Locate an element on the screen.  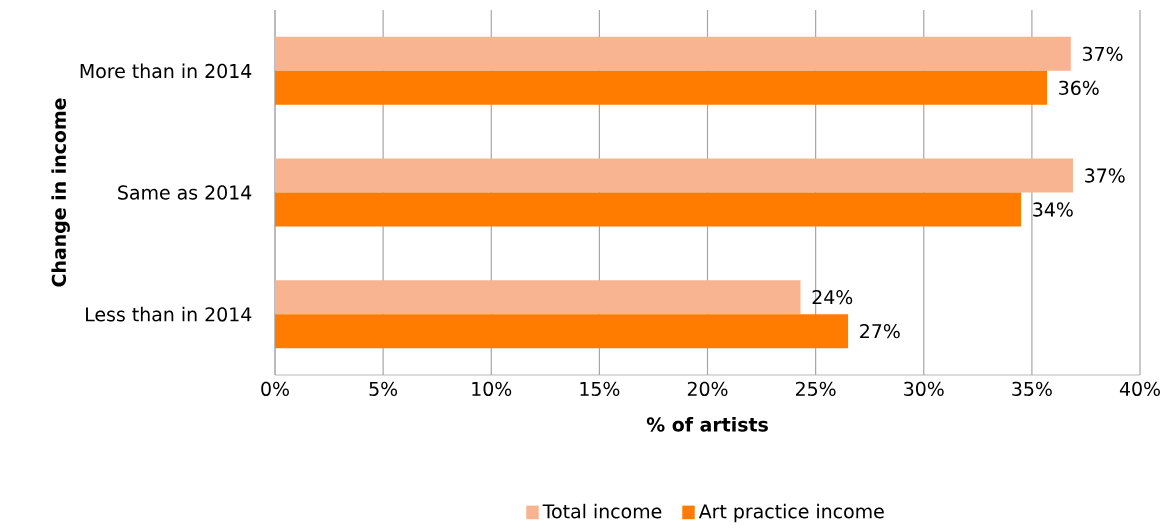
x-tick-label: 15% is located at coordinates (600, 389).